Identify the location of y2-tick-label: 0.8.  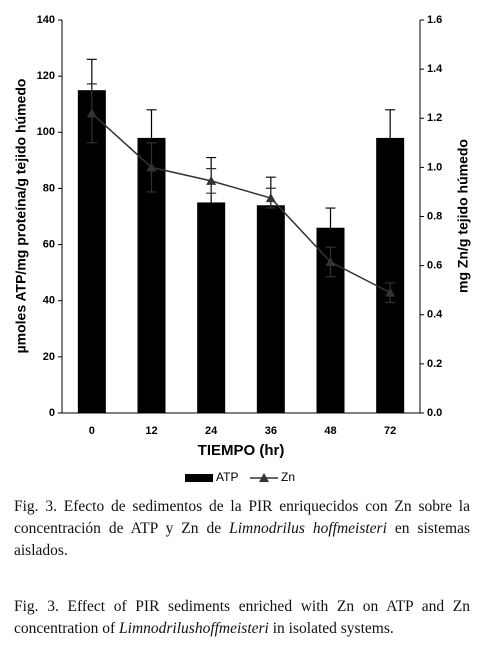
(434, 216).